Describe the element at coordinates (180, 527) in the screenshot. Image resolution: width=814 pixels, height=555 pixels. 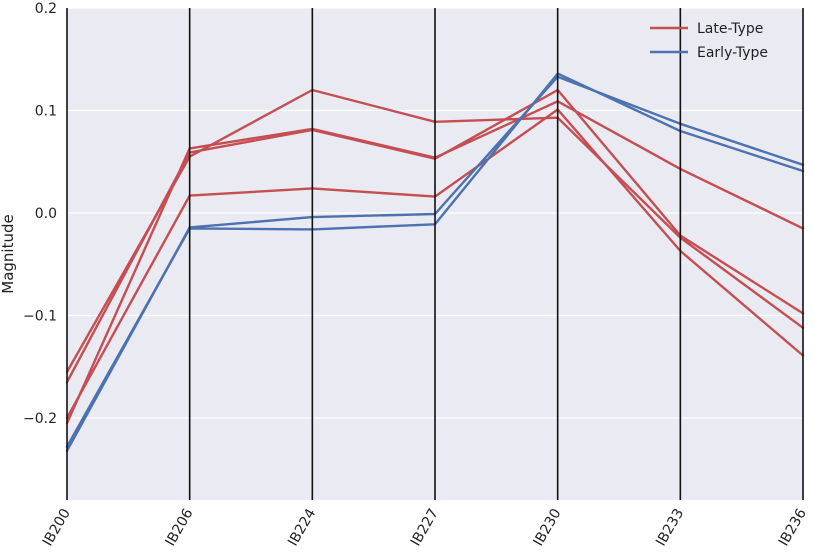
I see `x-tick-label: IB206` at that location.